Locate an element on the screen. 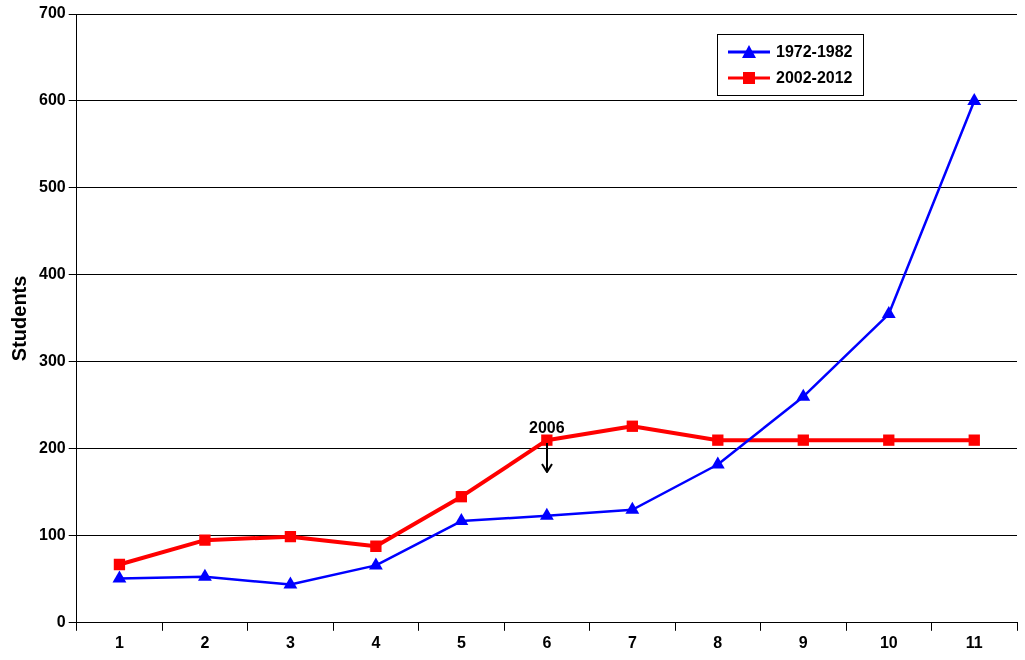 Image resolution: width=1025 pixels, height=660 pixels. x-tick-label: 7 is located at coordinates (632, 642).